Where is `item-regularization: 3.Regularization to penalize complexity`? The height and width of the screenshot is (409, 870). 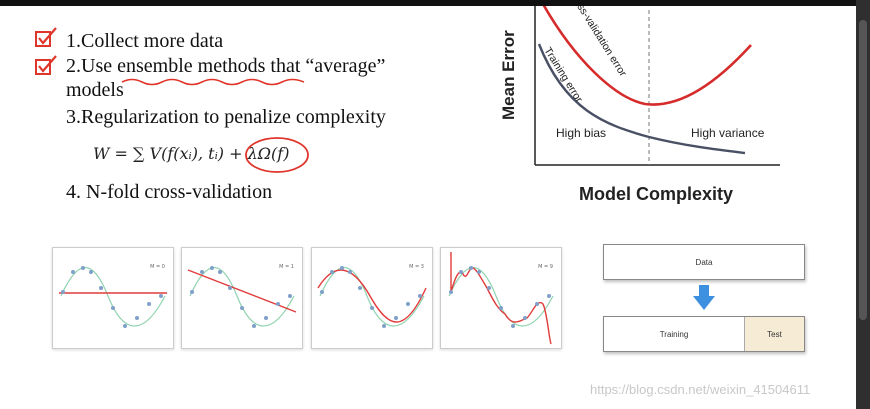
item-regularization: 3.Regularization to penalize complexity is located at coordinates (226, 117).